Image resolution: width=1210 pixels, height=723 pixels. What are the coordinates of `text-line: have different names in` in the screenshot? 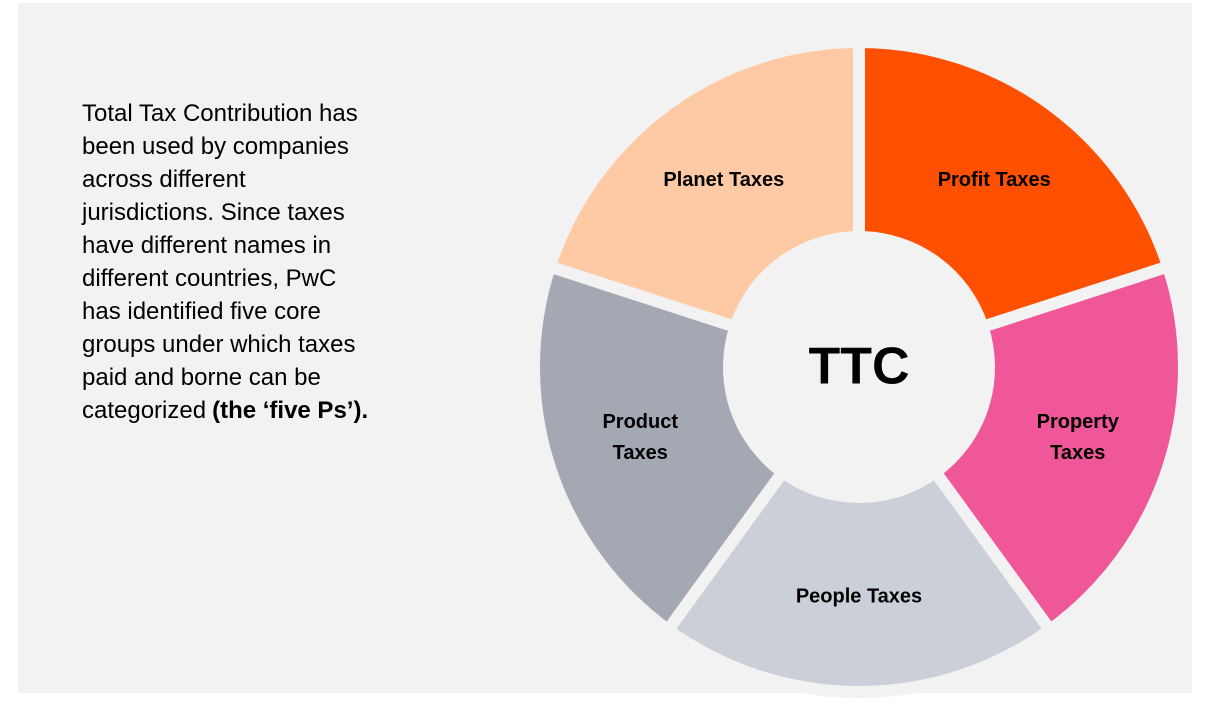 It's located at (207, 245).